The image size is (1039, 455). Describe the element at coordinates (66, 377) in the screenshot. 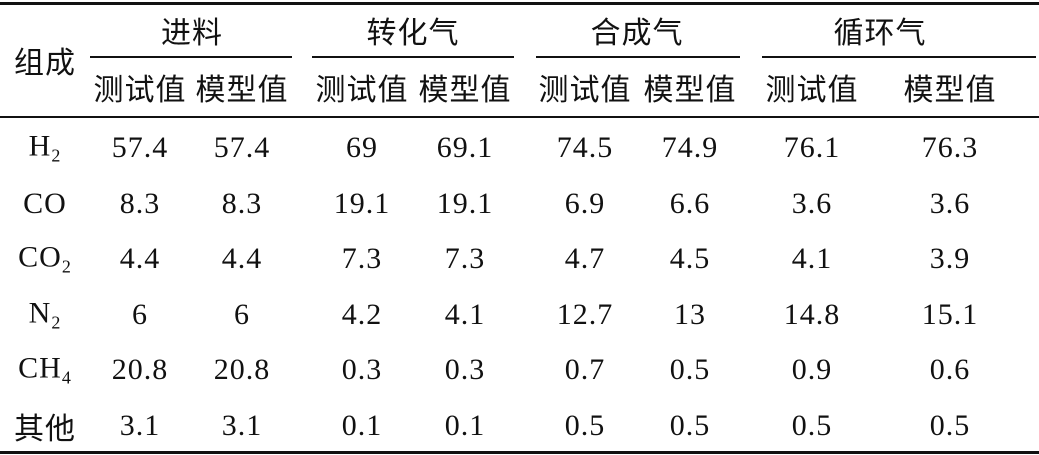

I see `subscript: 4` at that location.